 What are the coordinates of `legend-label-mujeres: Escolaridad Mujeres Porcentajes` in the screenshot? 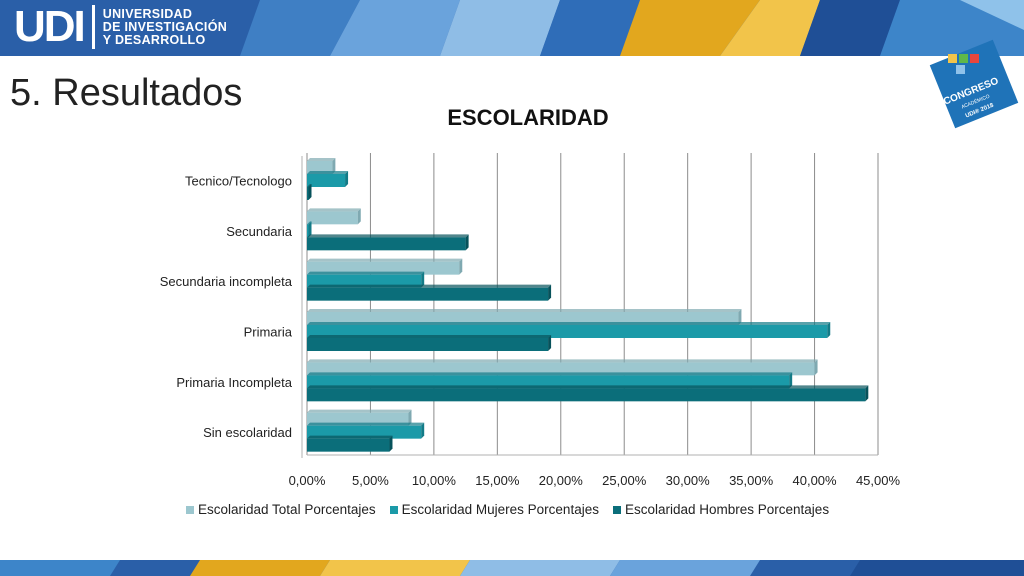 It's located at (500, 509).